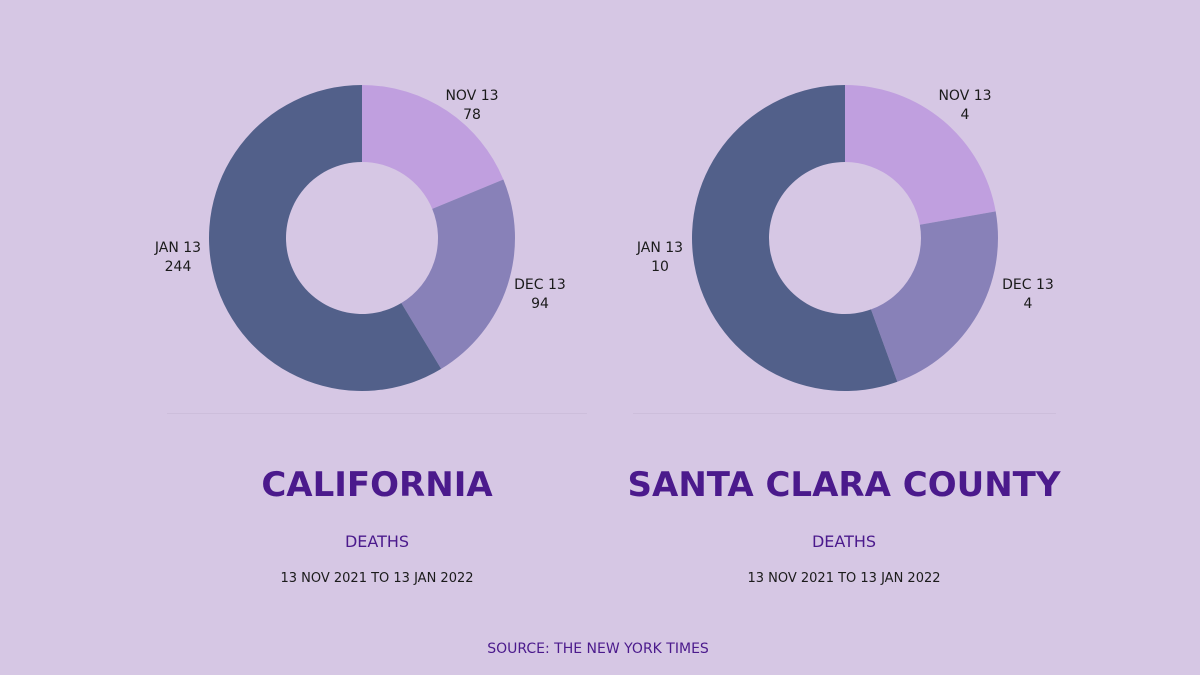  I want to click on chart-title: CALIFORNIA, so click(377, 485).